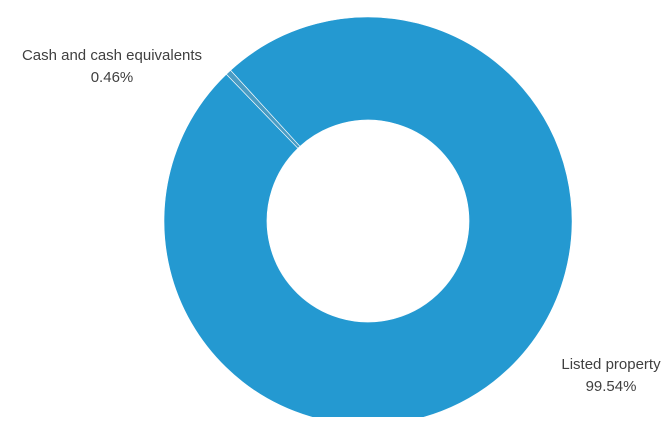 The width and height of the screenshot is (669, 422). I want to click on slice-label-listed-property: Listed property 99.54%, so click(611, 375).